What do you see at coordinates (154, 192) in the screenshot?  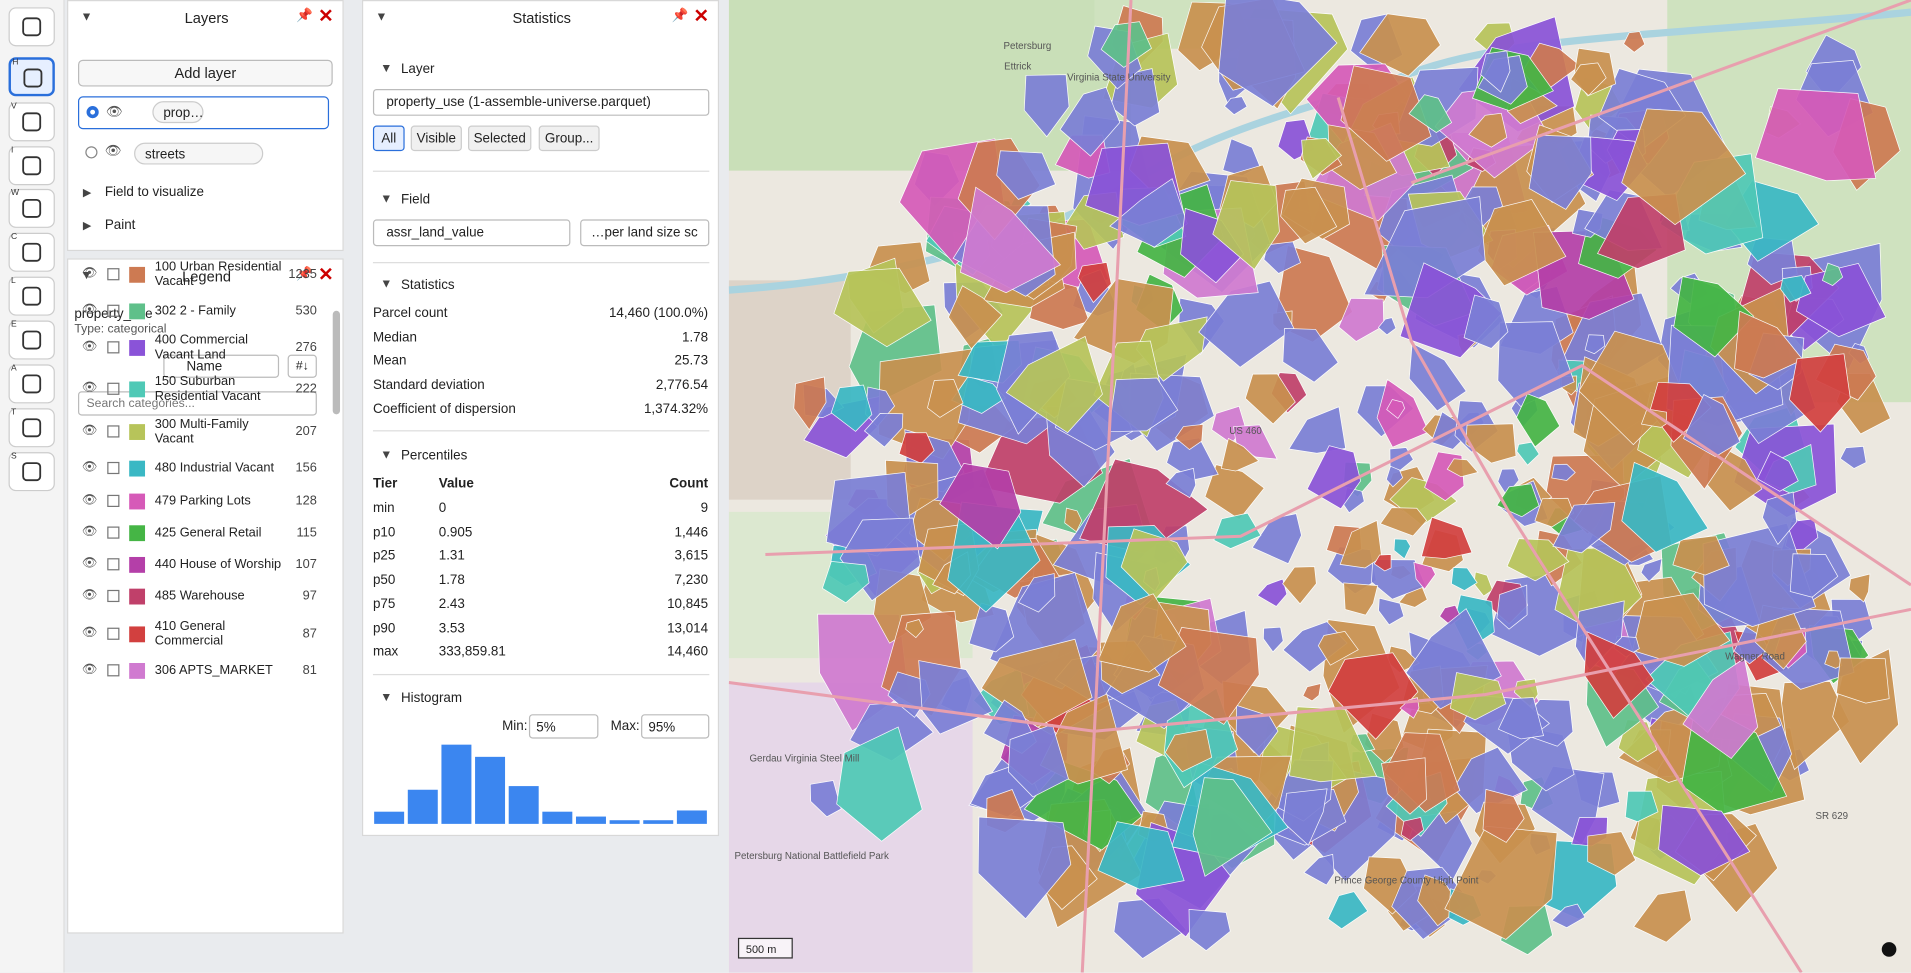 I see `section-title: Field to visualize` at bounding box center [154, 192].